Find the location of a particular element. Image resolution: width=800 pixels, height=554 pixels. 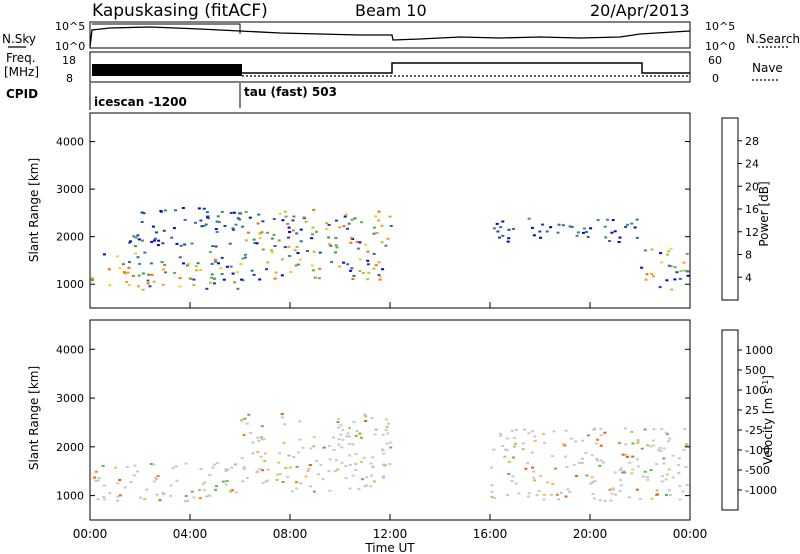

y-tick-label: 4000 is located at coordinates (70, 349).